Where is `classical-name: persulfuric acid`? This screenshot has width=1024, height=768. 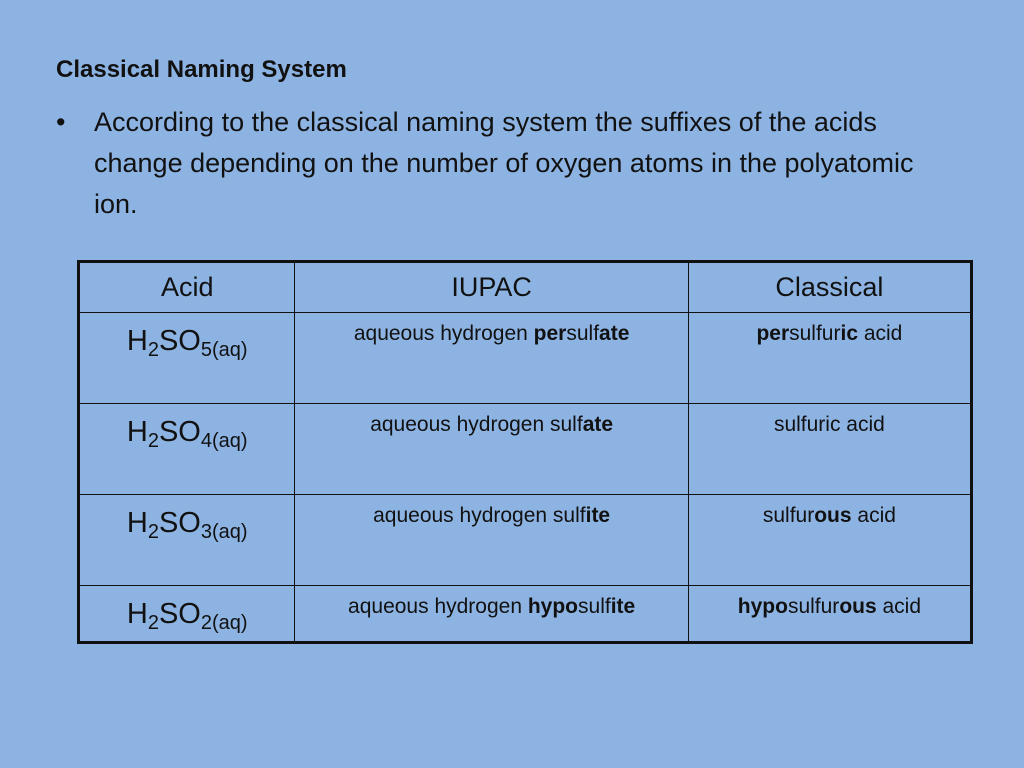 classical-name: persulfuric acid is located at coordinates (830, 358).